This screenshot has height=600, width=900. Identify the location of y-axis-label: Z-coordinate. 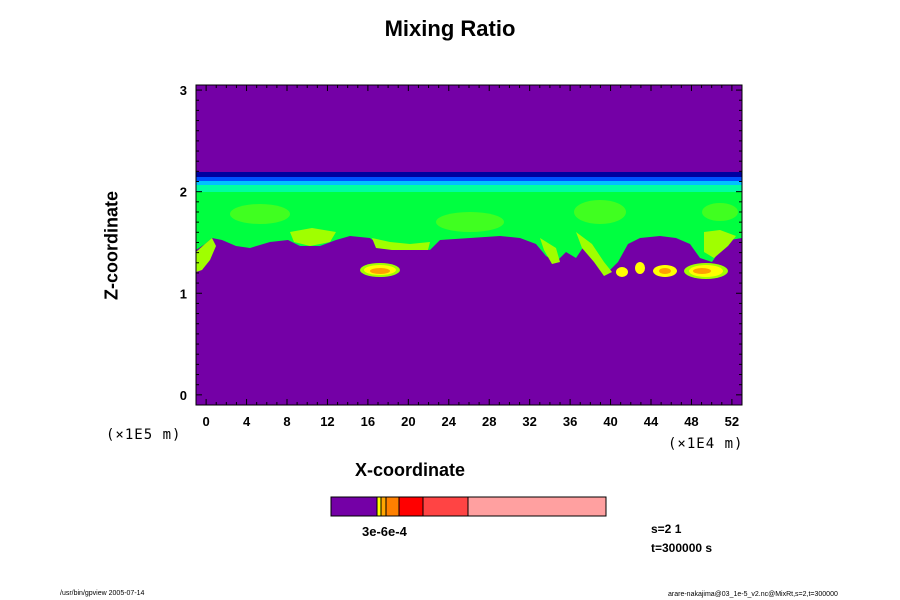
(111, 246).